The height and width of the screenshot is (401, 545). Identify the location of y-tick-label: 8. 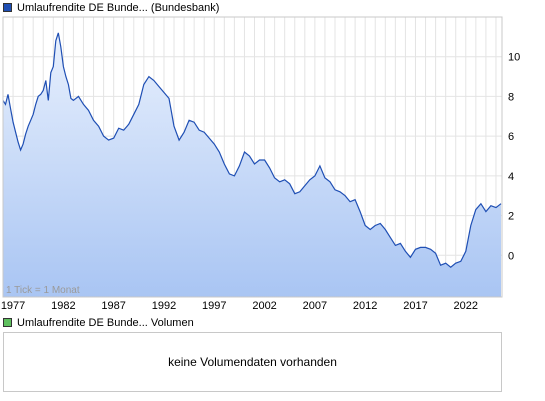
(511, 97).